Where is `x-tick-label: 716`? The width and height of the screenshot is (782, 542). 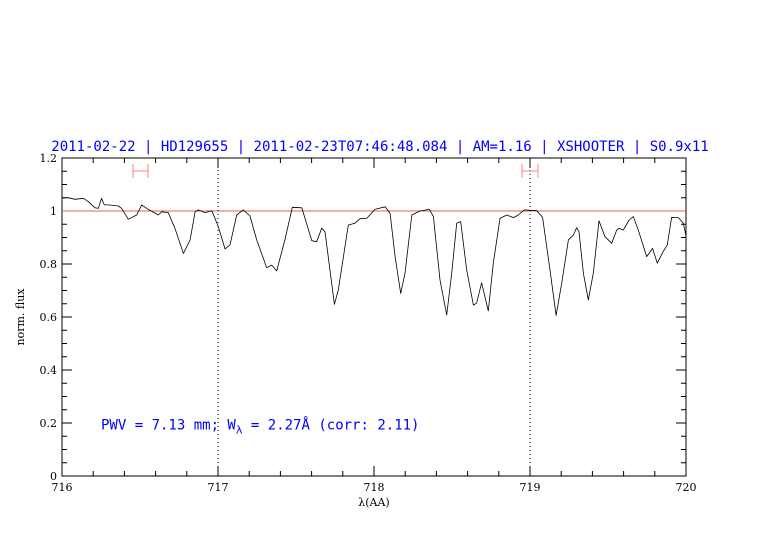 x-tick-label: 716 is located at coordinates (62, 487).